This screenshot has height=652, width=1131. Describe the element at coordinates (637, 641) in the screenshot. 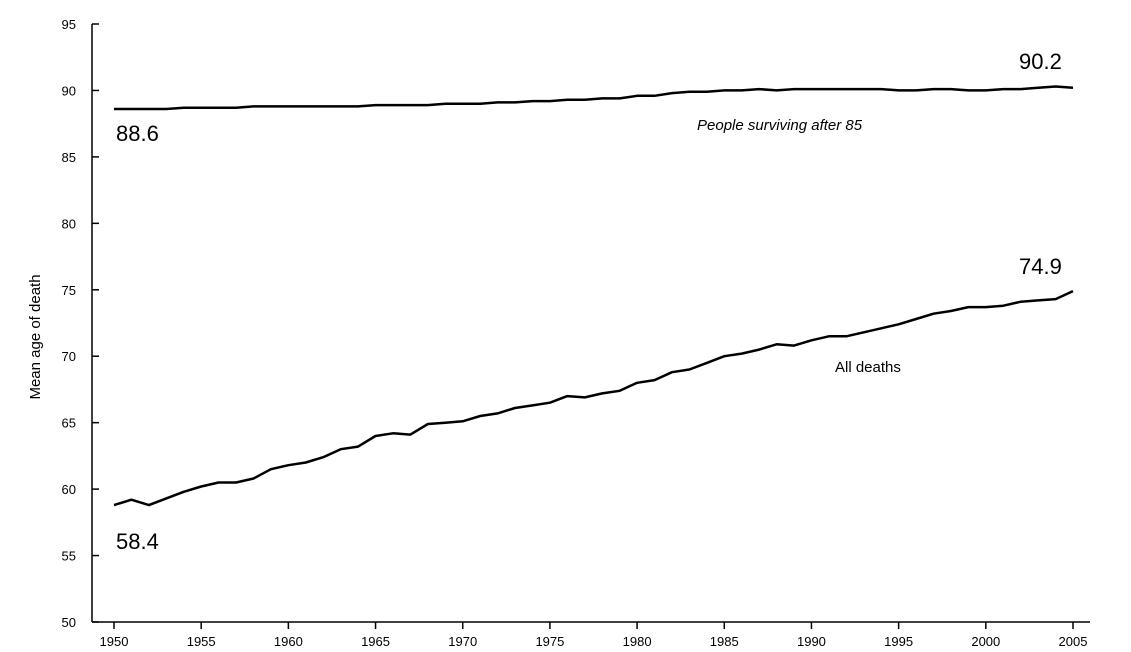

I see `x-tick-label: 1980` at that location.